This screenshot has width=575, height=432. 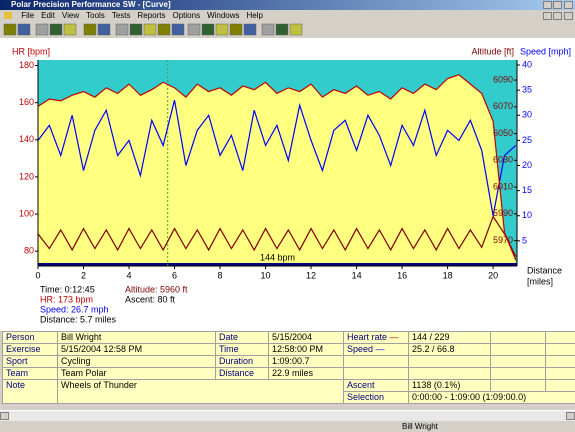 I want to click on x-tick-label: 2, so click(x=83, y=275).